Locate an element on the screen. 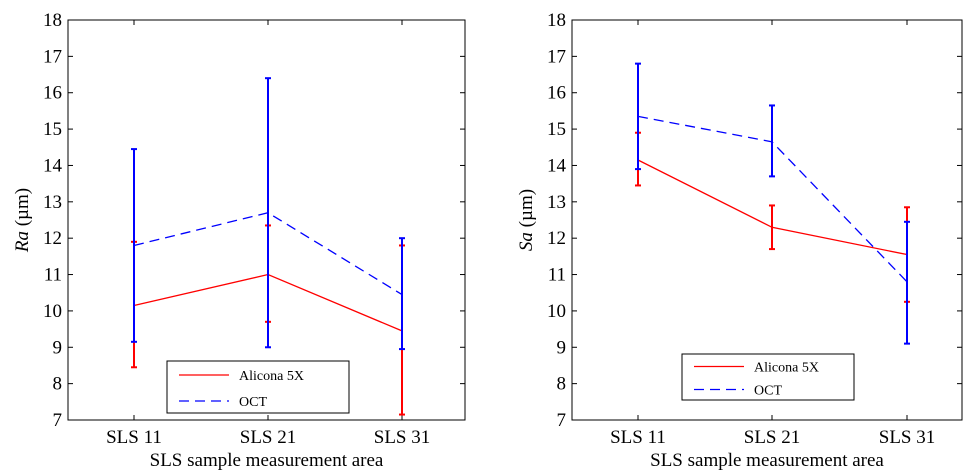 This screenshot has width=967, height=473. y-axis-label-variable: Sa is located at coordinates (526, 241).